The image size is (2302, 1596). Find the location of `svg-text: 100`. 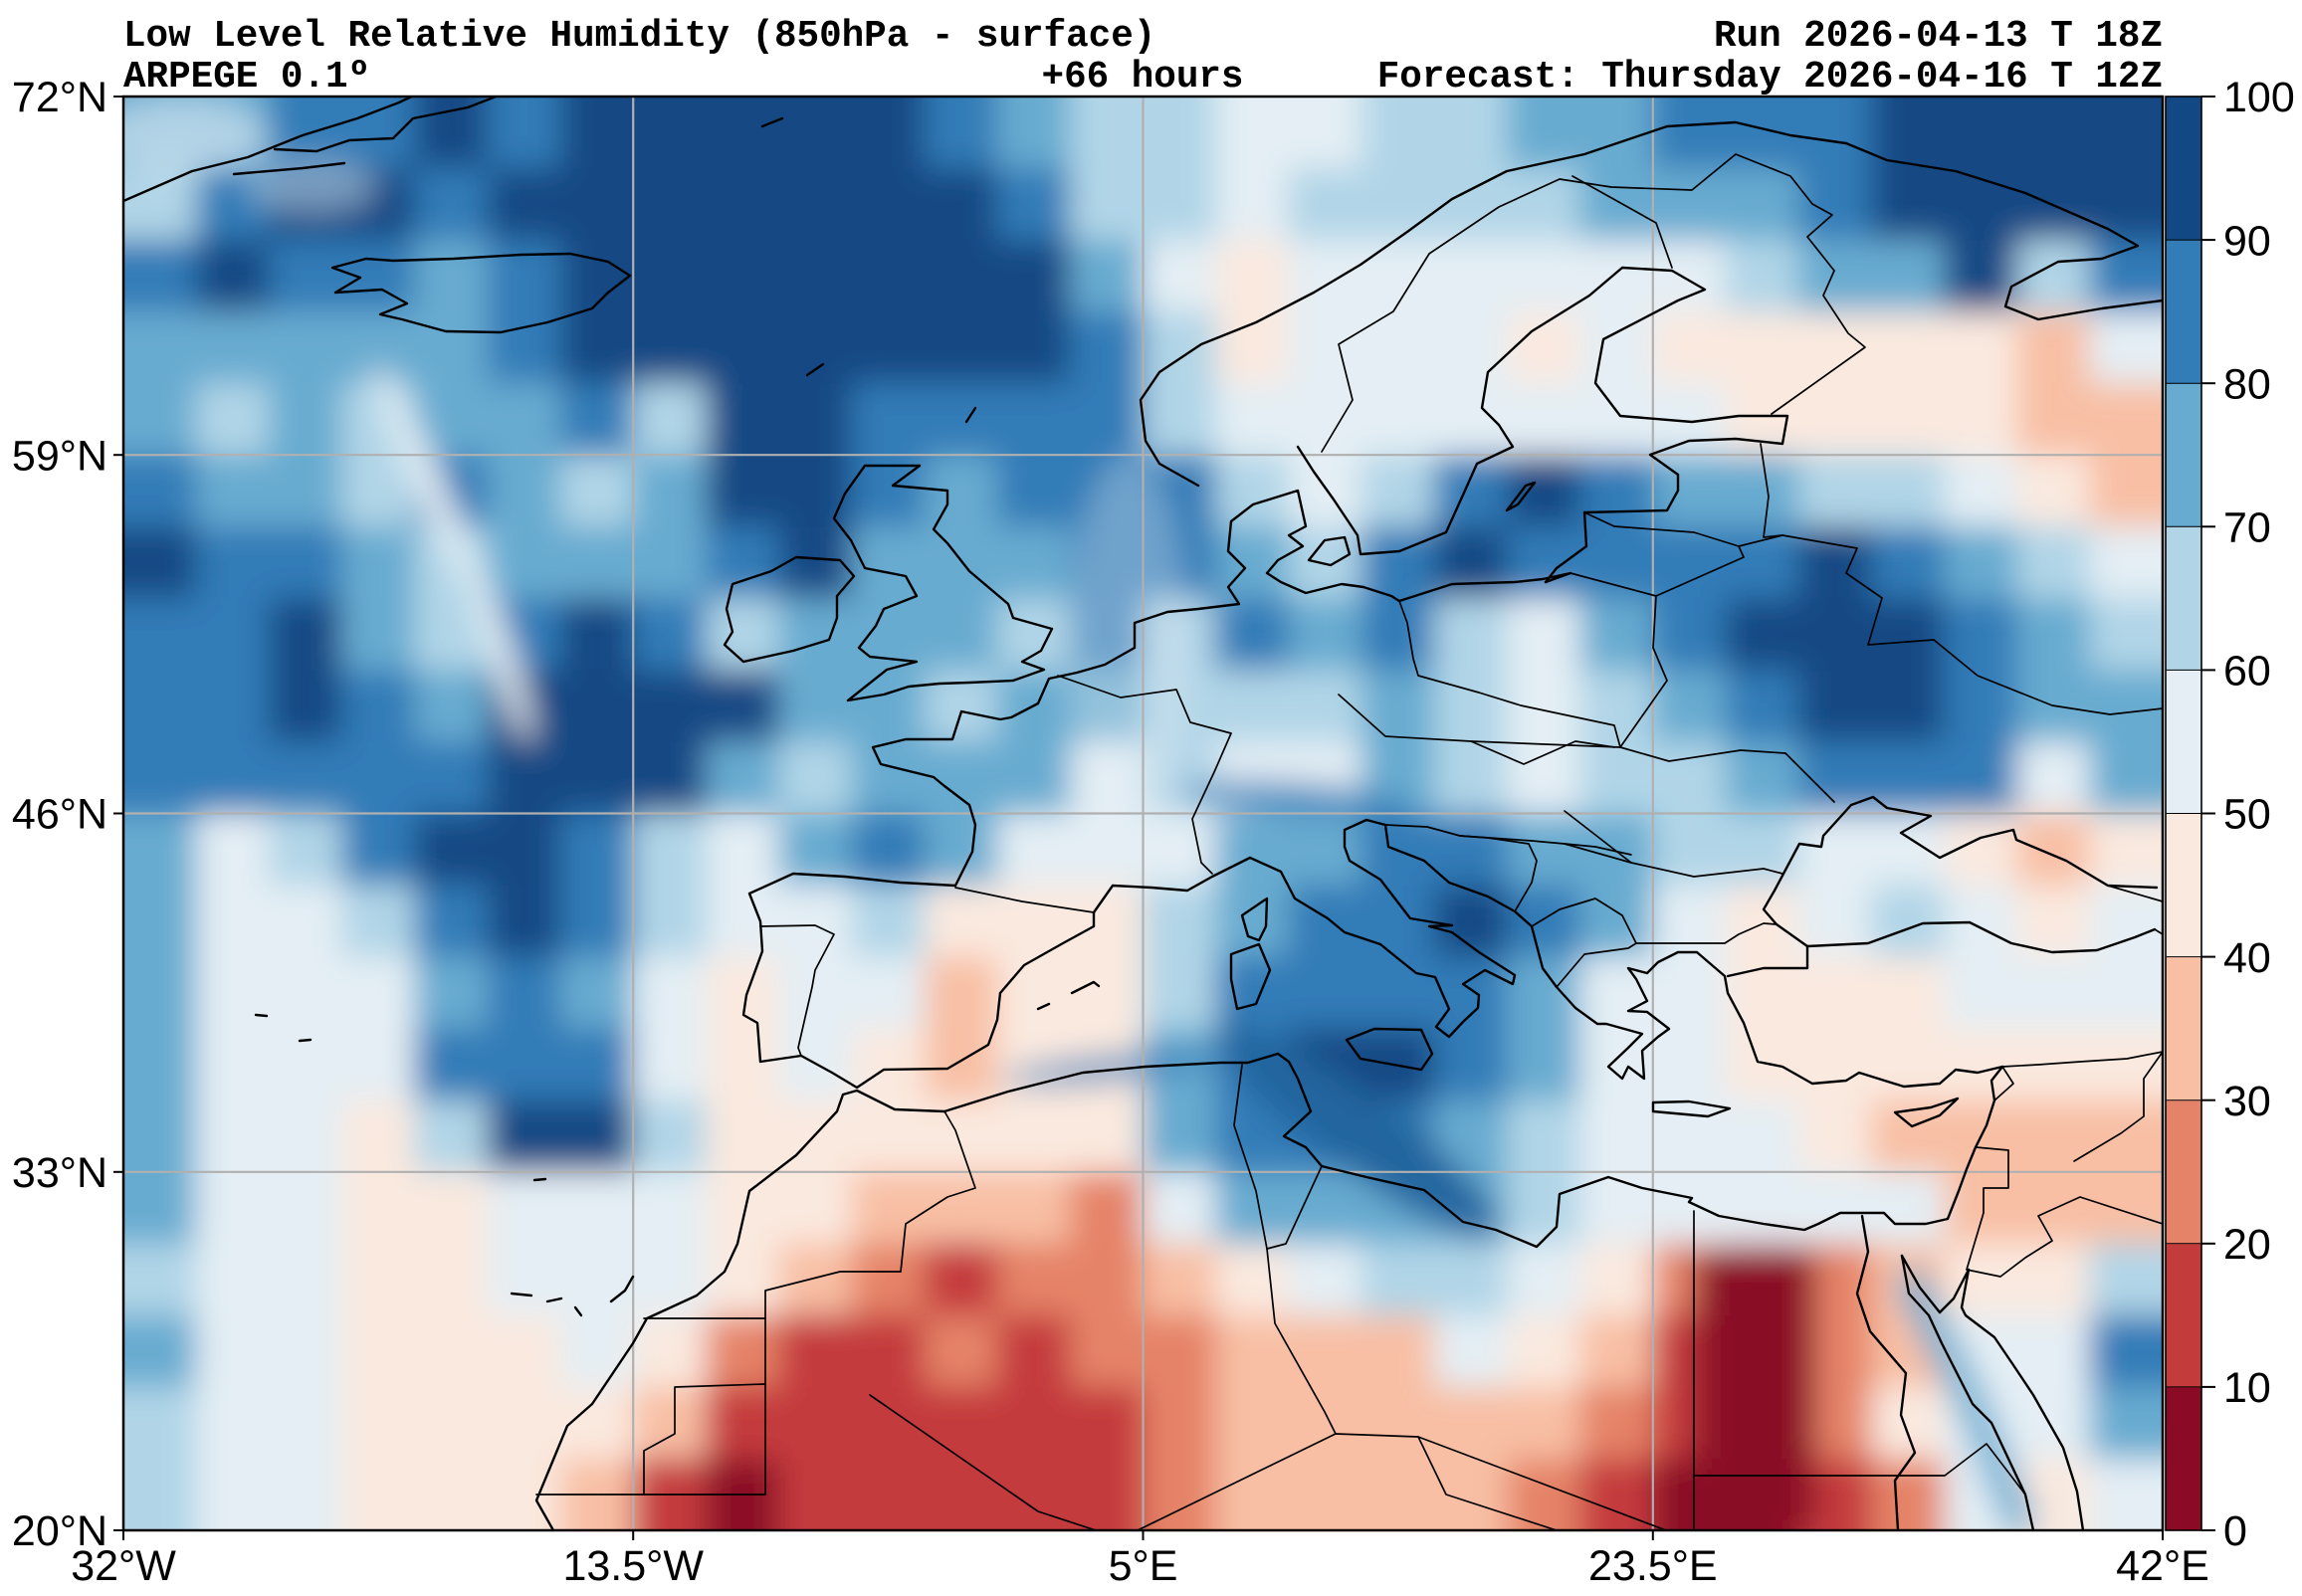

svg-text: 100 is located at coordinates (2259, 97).